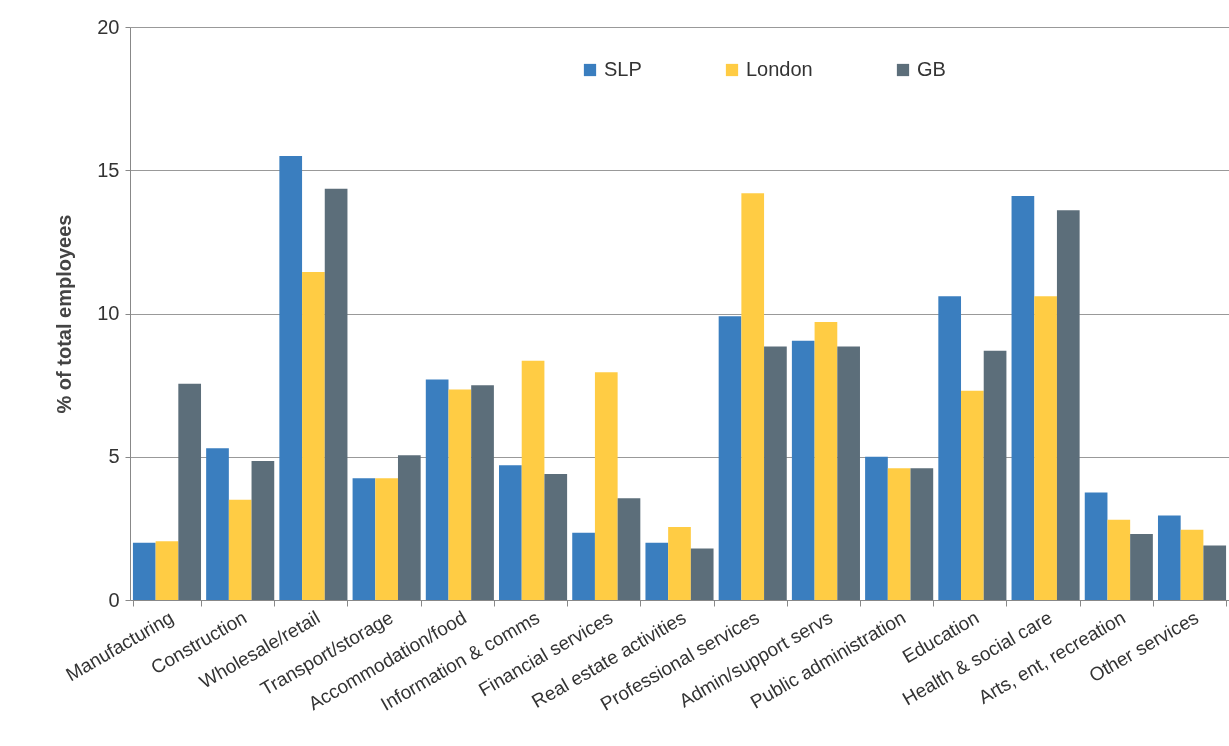  Describe the element at coordinates (623, 69) in the screenshot. I see `legend-label: SLP` at that location.